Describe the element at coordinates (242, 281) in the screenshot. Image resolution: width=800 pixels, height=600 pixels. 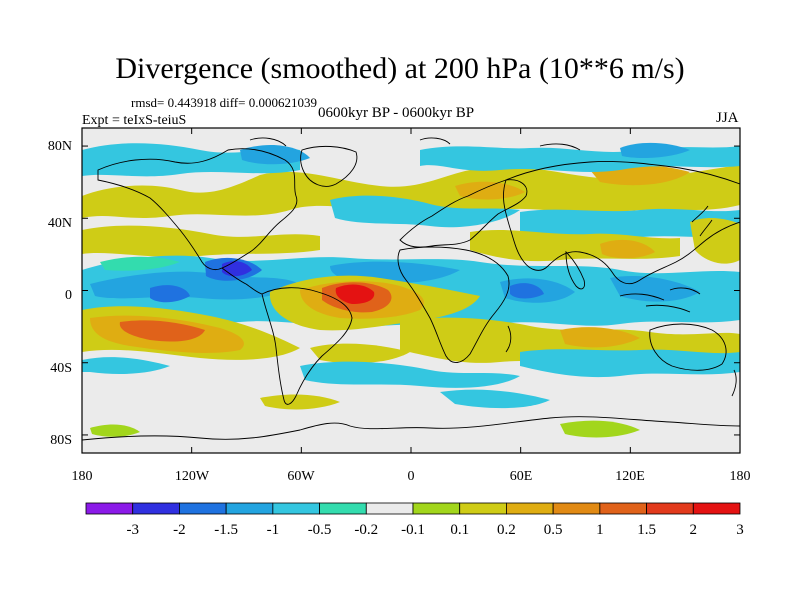
I see `coastline-central-america` at that location.